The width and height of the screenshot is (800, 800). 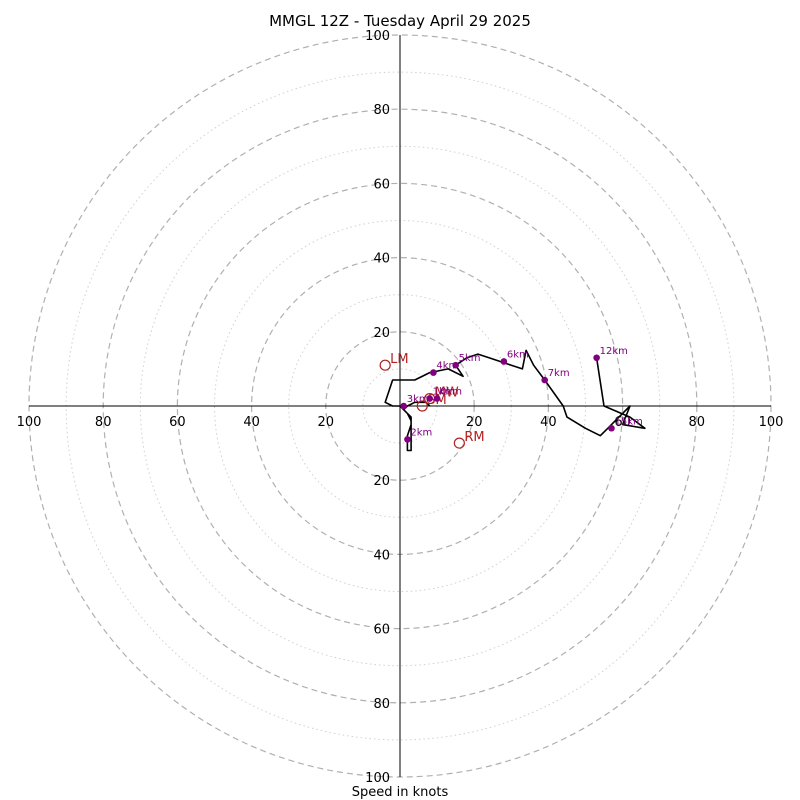 What do you see at coordinates (611, 428) in the screenshot?
I see `height-marker-15km` at bounding box center [611, 428].